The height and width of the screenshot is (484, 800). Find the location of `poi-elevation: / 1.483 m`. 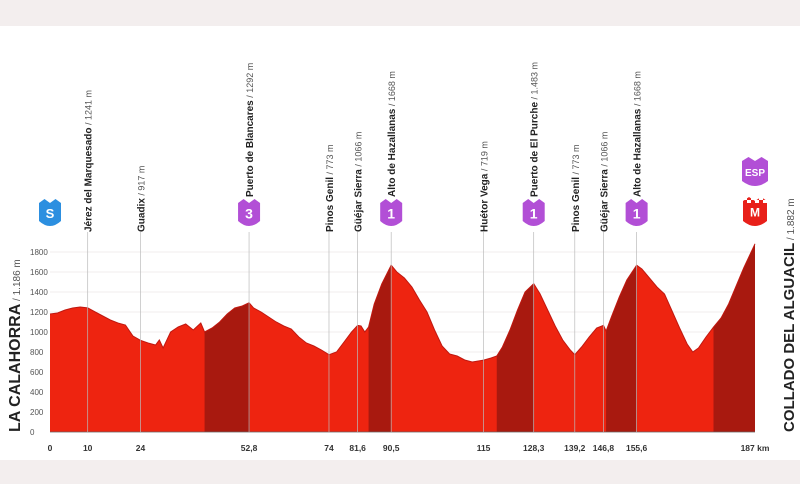

poi-elevation: / 1.483 m is located at coordinates (535, 82).